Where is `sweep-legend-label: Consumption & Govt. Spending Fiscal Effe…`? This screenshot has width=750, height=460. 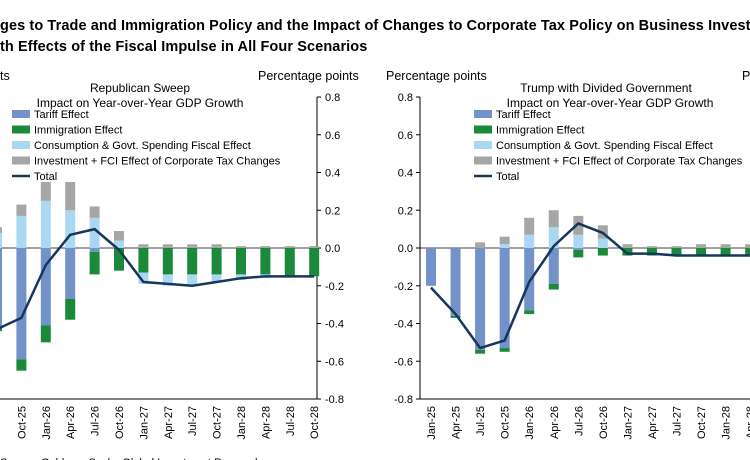 sweep-legend-label: Consumption & Govt. Spending Fiscal Effe… is located at coordinates (142, 146).